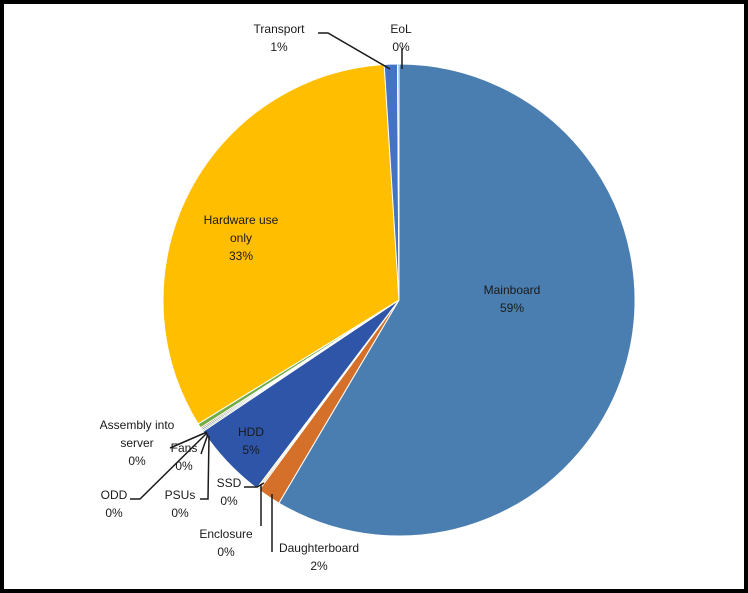 This screenshot has width=748, height=593. I want to click on slice-eol, so click(398, 182).